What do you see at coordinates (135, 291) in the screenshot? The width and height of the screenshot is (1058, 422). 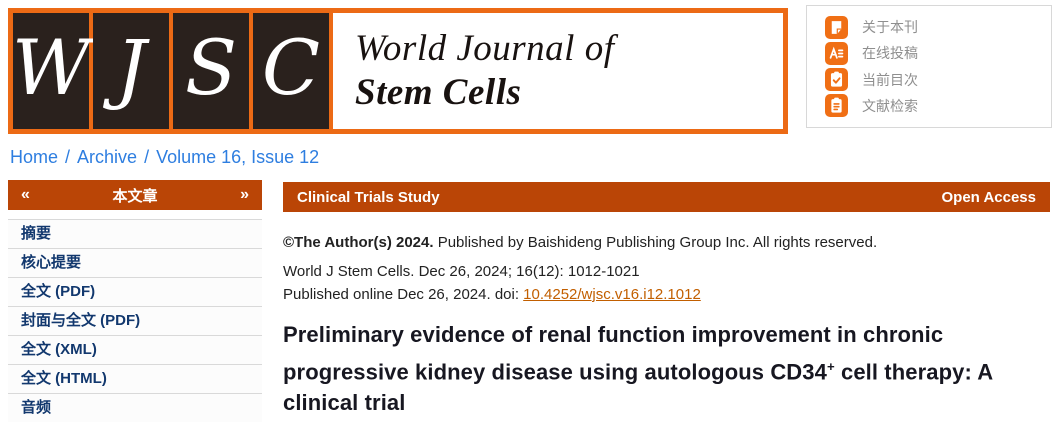 I see `sidebar-item-full-text-pdf: 全文 (PDF)` at bounding box center [135, 291].